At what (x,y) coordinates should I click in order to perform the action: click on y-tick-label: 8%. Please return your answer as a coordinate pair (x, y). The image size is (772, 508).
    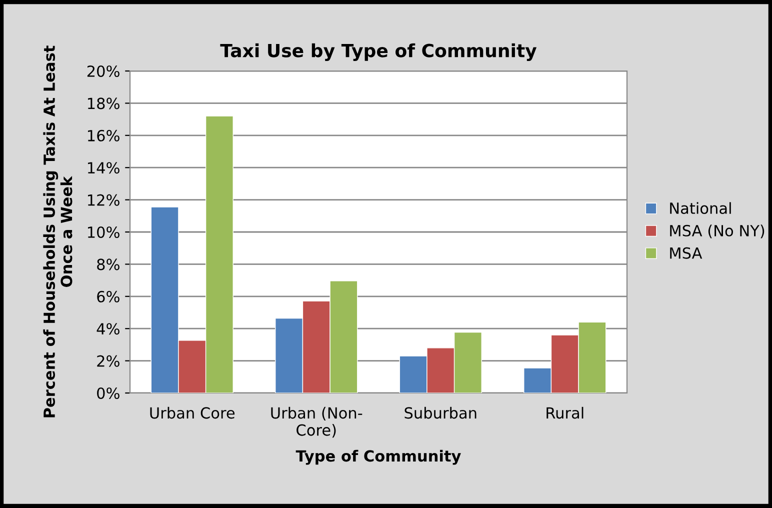
    Looking at the image, I should click on (108, 264).